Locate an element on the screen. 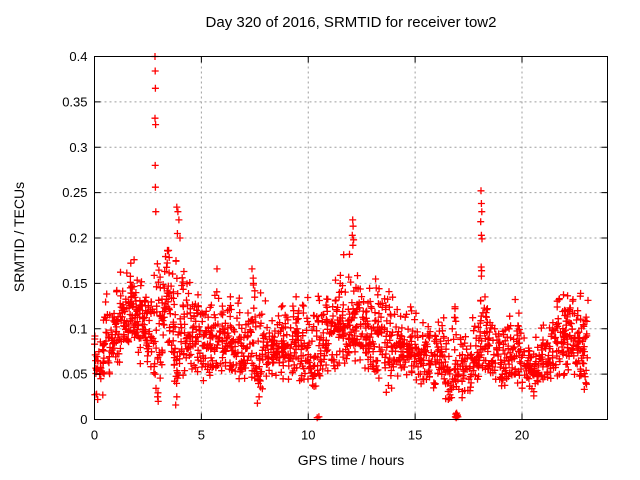 The height and width of the screenshot is (480, 640). x-tick-label: 0 is located at coordinates (94, 435).